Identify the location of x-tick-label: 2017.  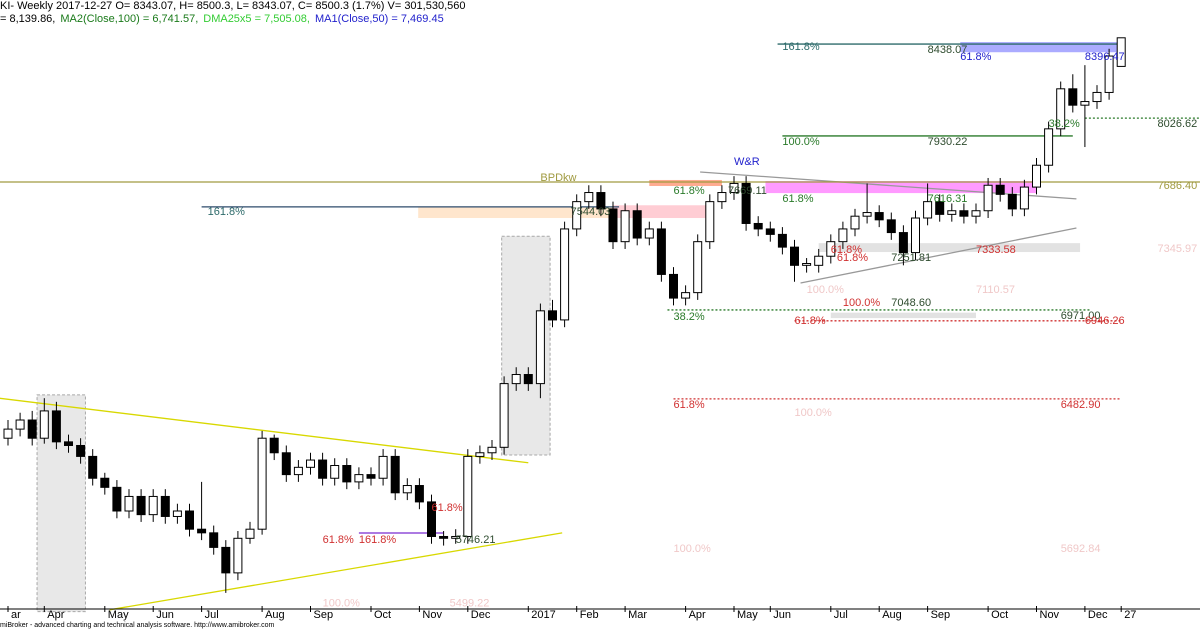
(543, 615).